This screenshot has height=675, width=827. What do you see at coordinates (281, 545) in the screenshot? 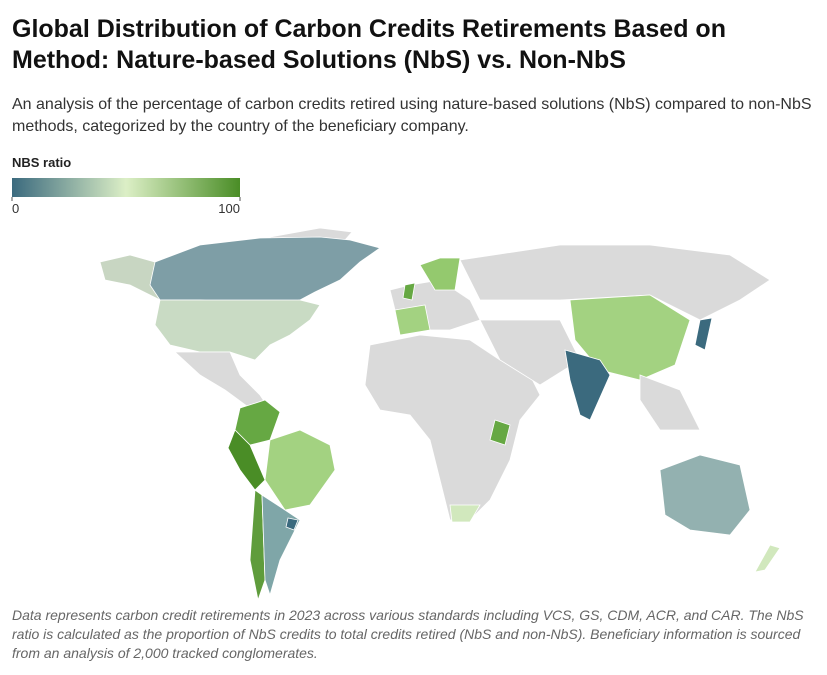
I see `argentina` at bounding box center [281, 545].